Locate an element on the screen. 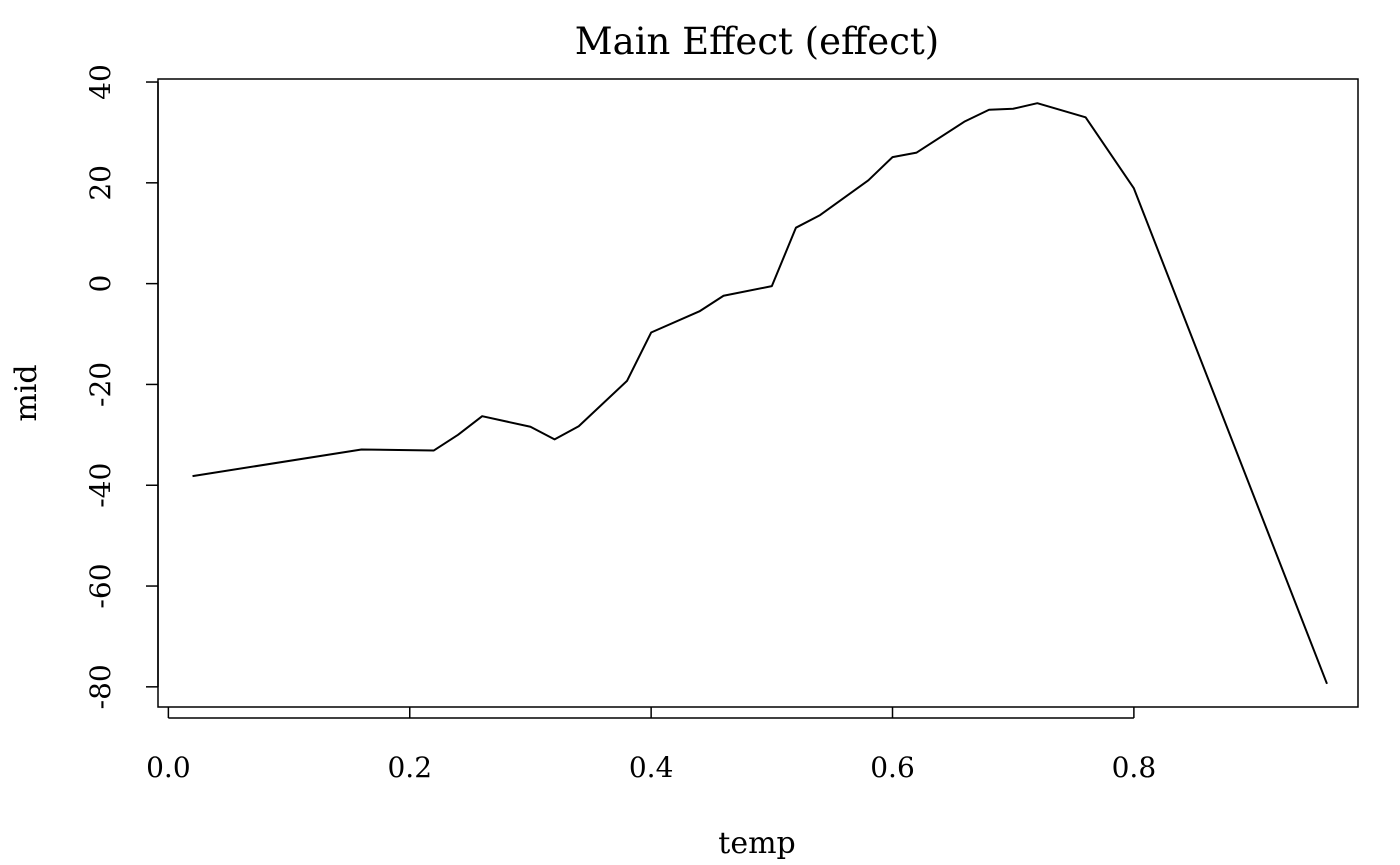 This screenshot has width=1400, height=865. x-tick-label: 0.2 is located at coordinates (409, 767).